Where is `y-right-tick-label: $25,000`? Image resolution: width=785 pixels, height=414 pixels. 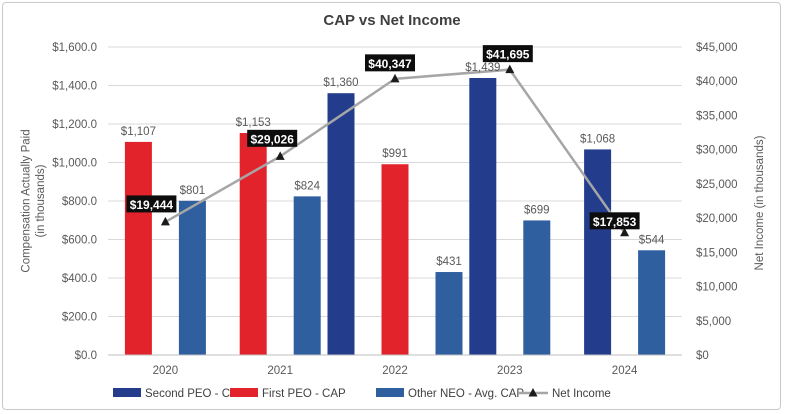 y-right-tick-label: $25,000 is located at coordinates (717, 185).